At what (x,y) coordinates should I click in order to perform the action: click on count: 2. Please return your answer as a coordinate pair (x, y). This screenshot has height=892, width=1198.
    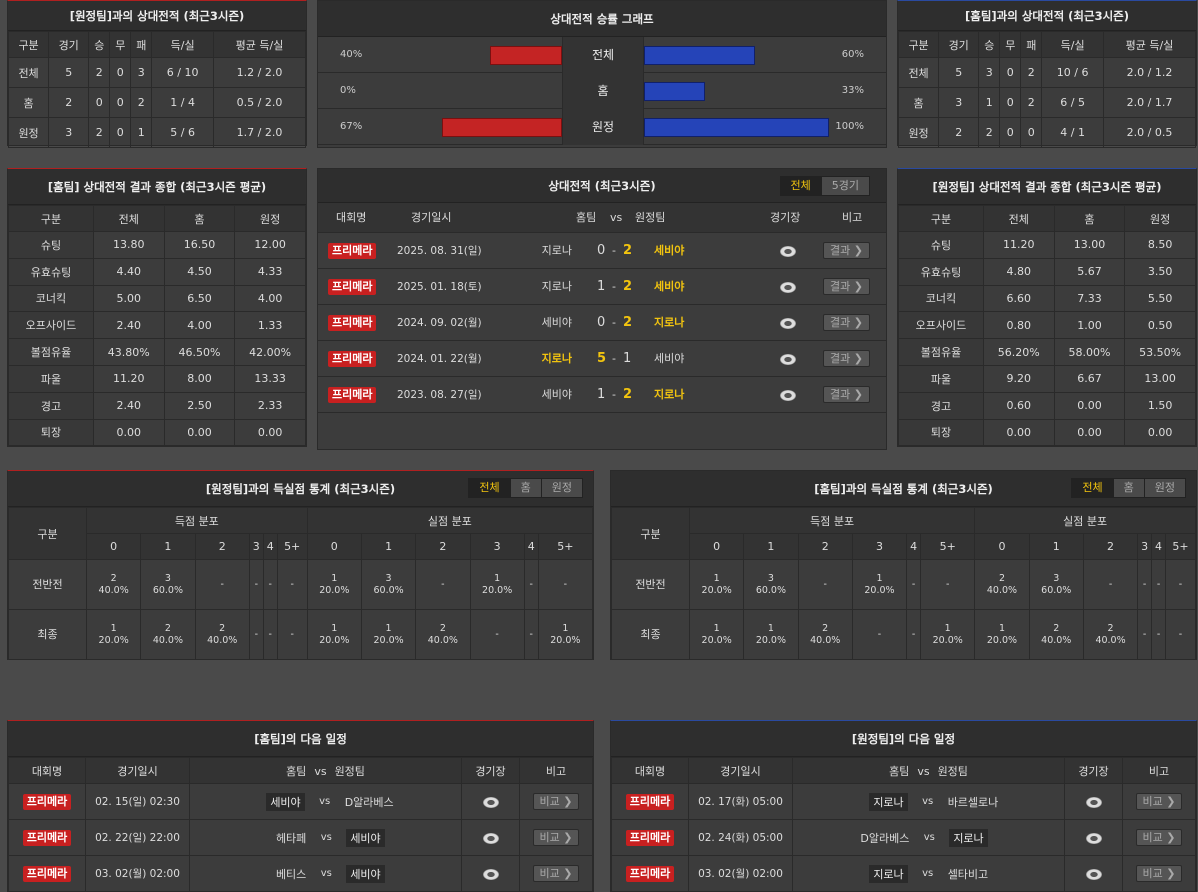
    Looking at the image, I should click on (1001, 578).